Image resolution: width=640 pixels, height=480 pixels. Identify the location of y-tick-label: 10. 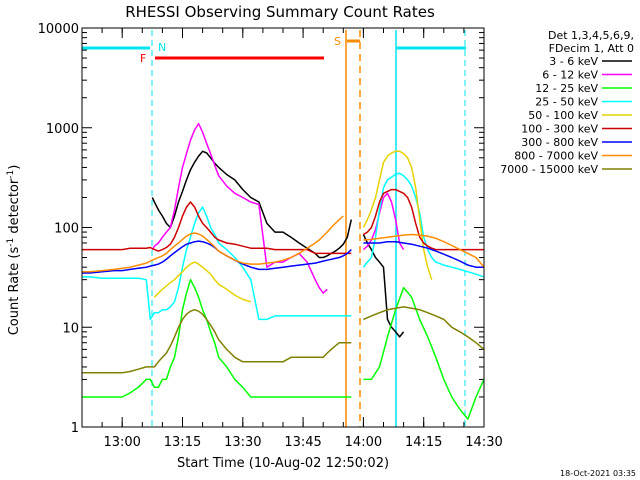
(70, 328).